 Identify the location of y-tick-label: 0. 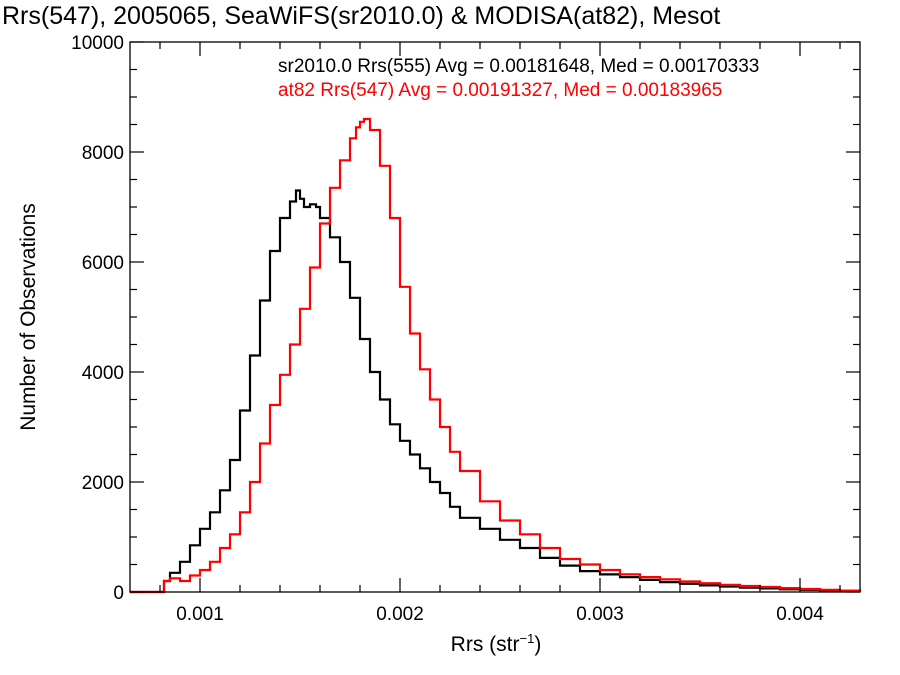
(118, 593).